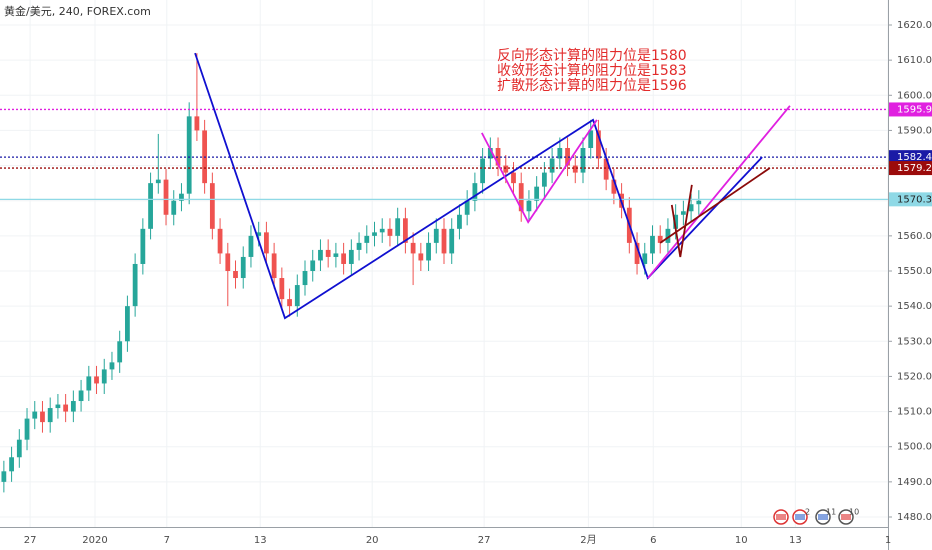 This screenshot has width=932, height=550. What do you see at coordinates (816, 516) in the screenshot?
I see `event-flags: 2 11 10` at bounding box center [816, 516].